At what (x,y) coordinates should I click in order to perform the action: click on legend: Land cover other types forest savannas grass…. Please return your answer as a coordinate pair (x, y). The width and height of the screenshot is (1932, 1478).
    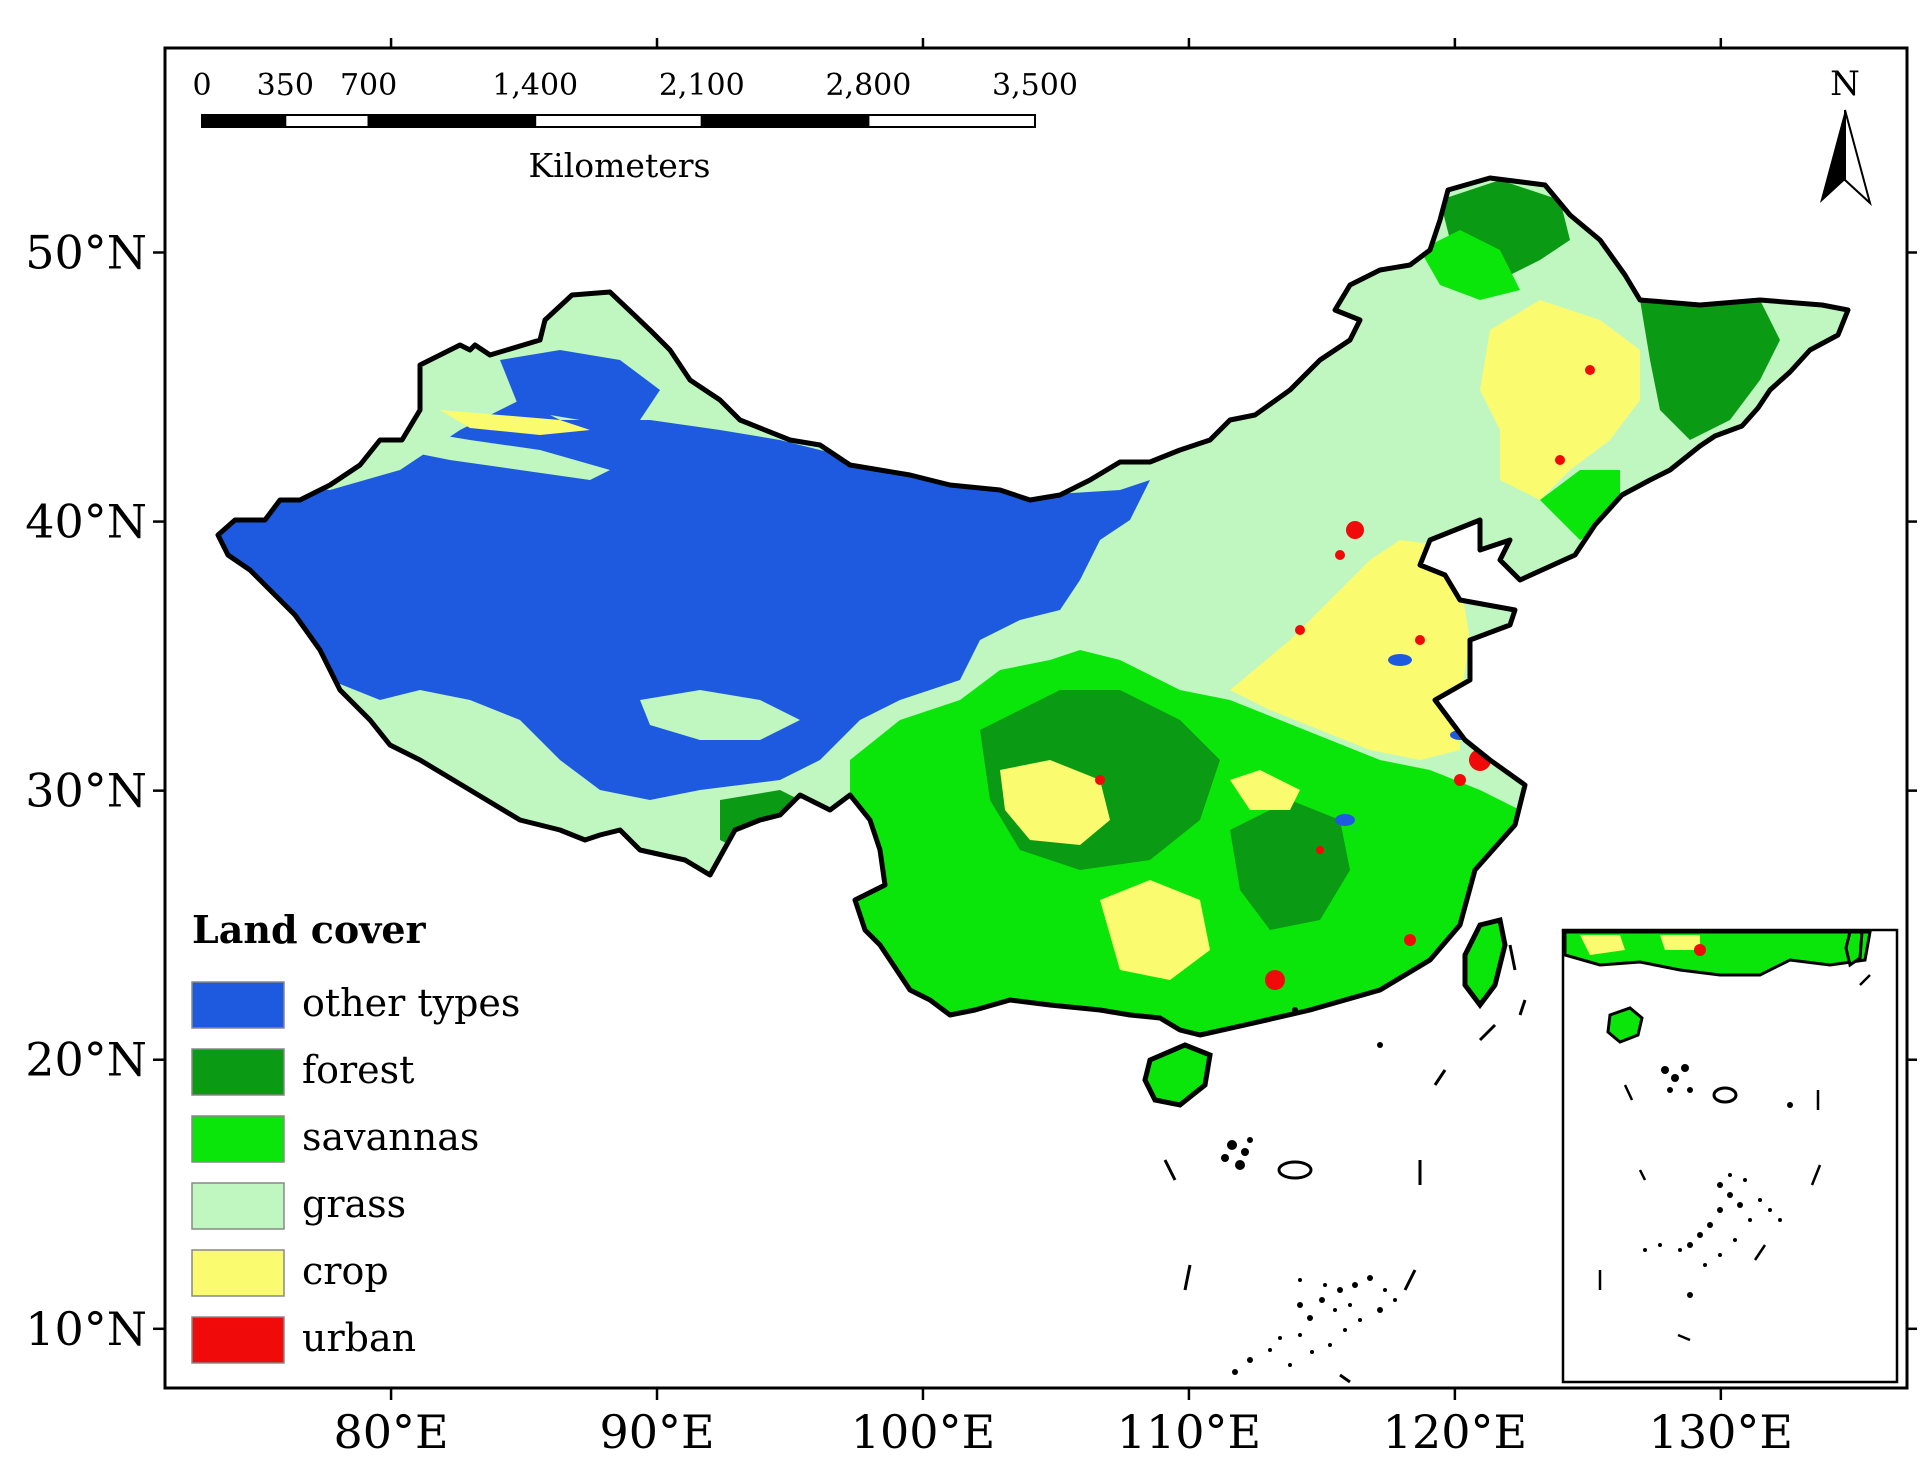
    Looking at the image, I should click on (355, 1135).